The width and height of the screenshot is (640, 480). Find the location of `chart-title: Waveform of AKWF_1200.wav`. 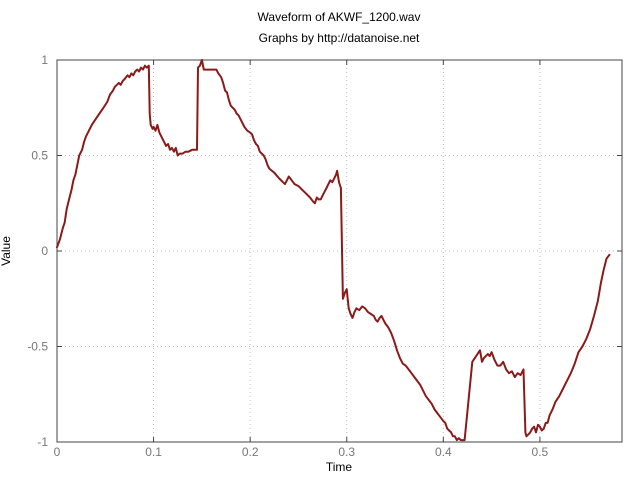

chart-title: Waveform of AKWF_1200.wav is located at coordinates (339, 17).